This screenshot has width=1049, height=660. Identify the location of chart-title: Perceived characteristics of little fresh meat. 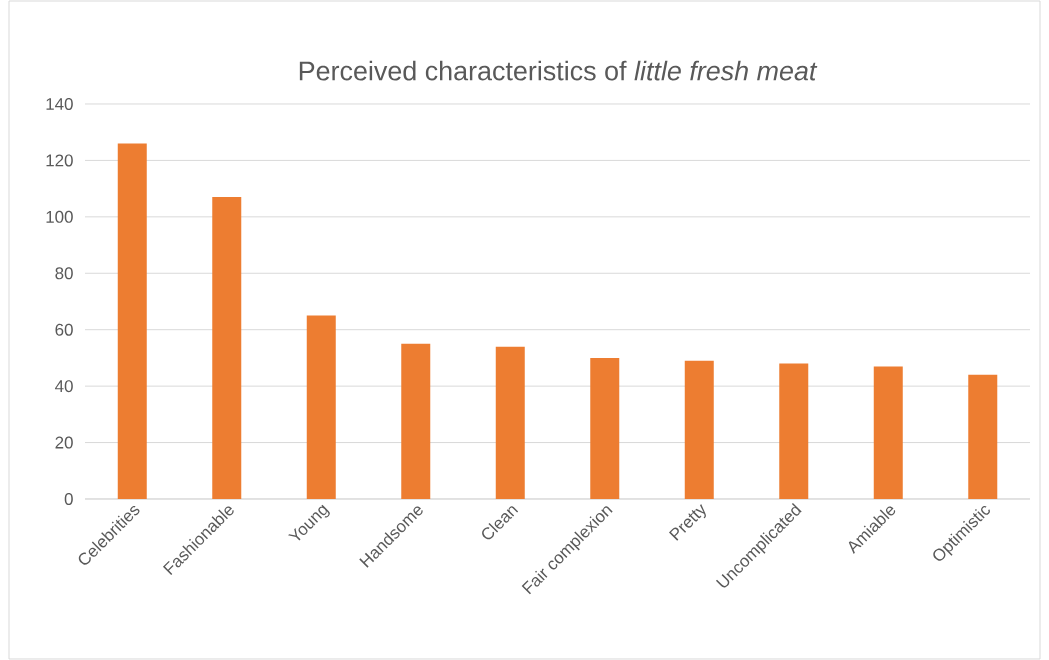
(558, 70).